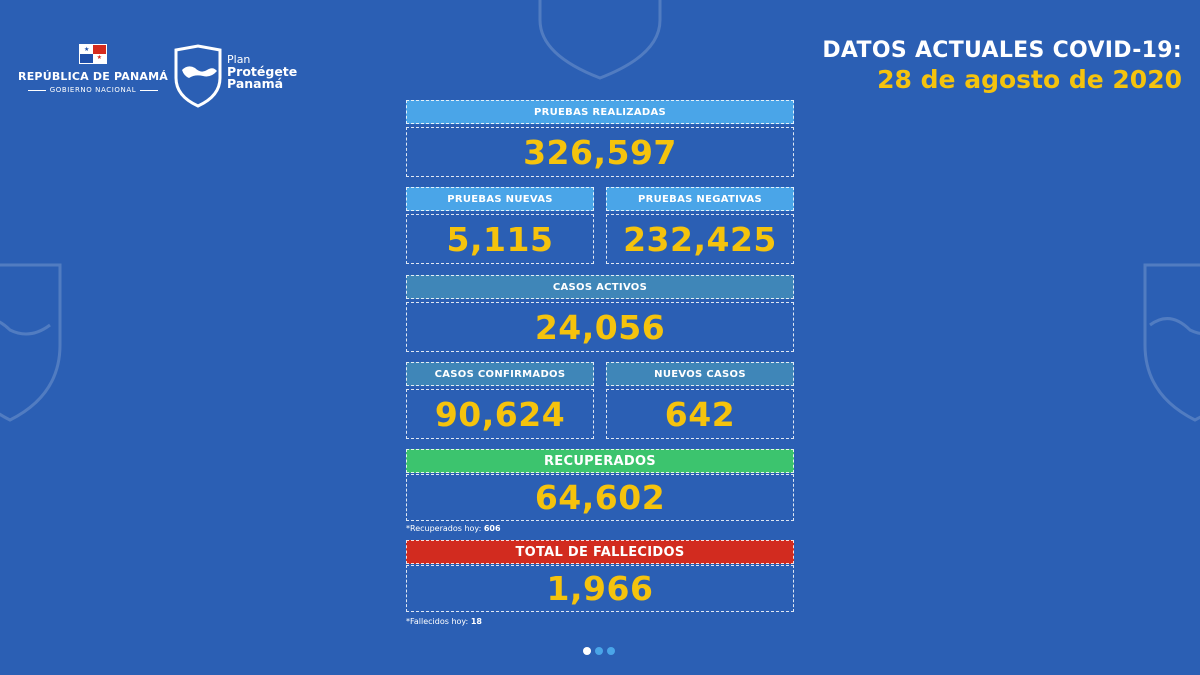 The width and height of the screenshot is (1200, 675). I want to click on stat-pruebas-nuevas: PRUEBAS NUEVAS 5,115, so click(500, 225).